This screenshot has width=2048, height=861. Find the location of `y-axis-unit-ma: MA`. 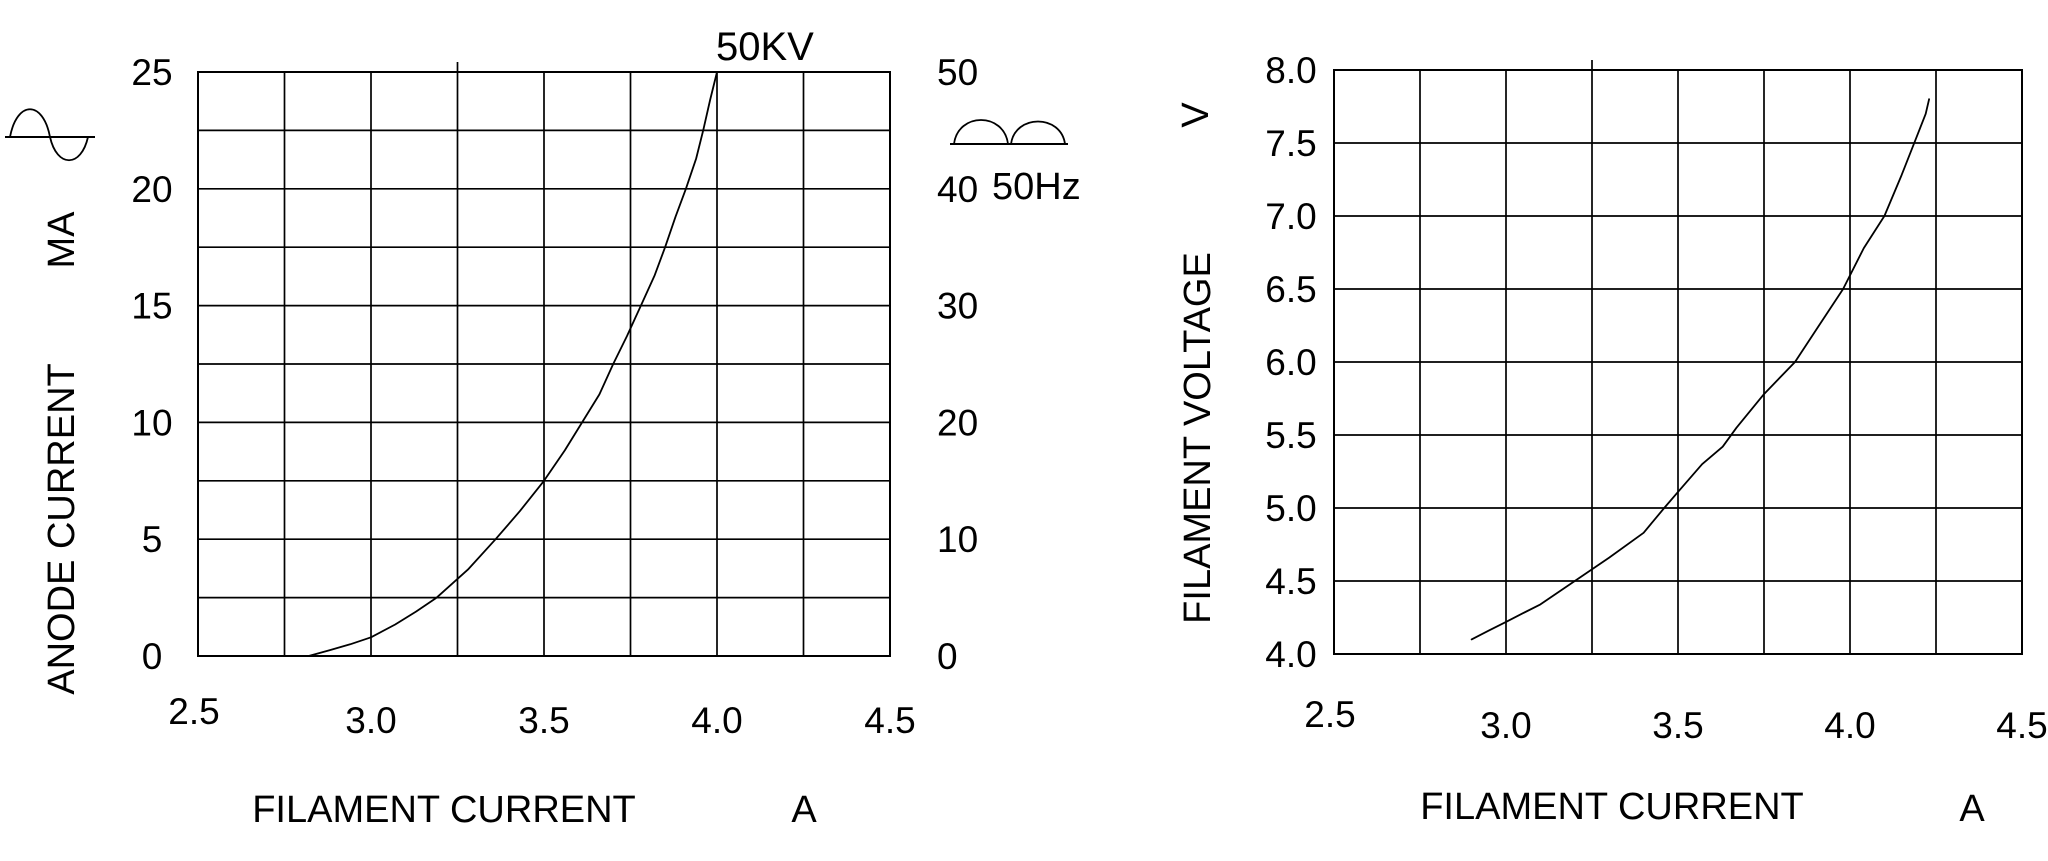

y-axis-unit-ma: MA is located at coordinates (62, 240).